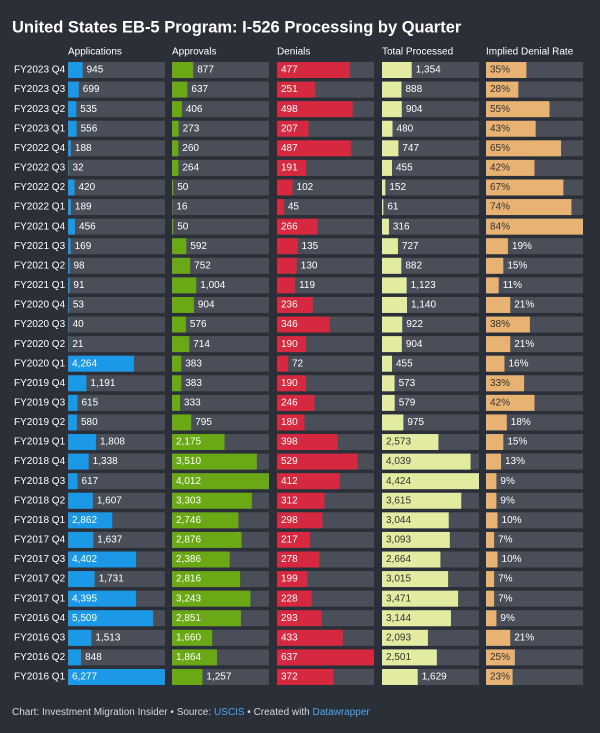 The image size is (600, 733). What do you see at coordinates (218, 677) in the screenshot?
I see `value-label: 1,257` at bounding box center [218, 677].